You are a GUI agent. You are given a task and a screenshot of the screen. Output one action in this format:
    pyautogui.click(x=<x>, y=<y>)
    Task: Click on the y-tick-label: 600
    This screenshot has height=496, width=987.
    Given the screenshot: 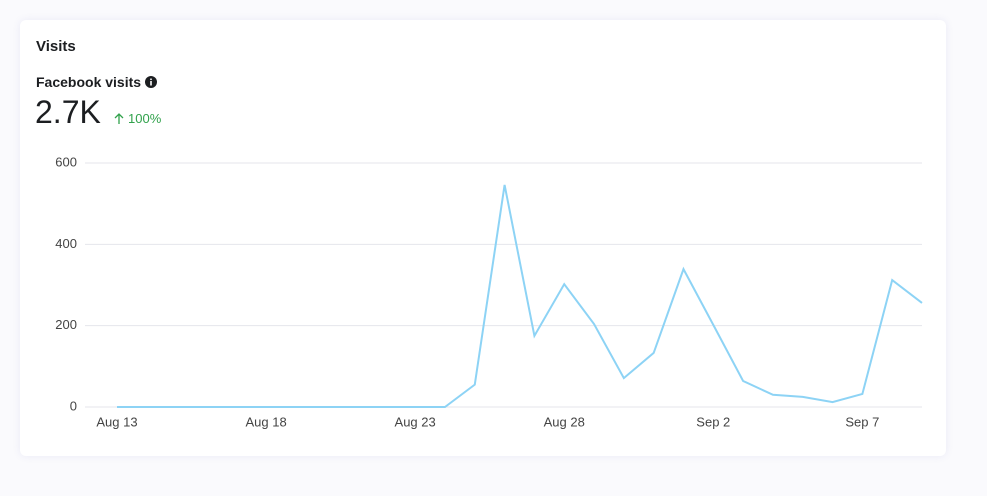 What is the action you would take?
    pyautogui.click(x=66, y=161)
    